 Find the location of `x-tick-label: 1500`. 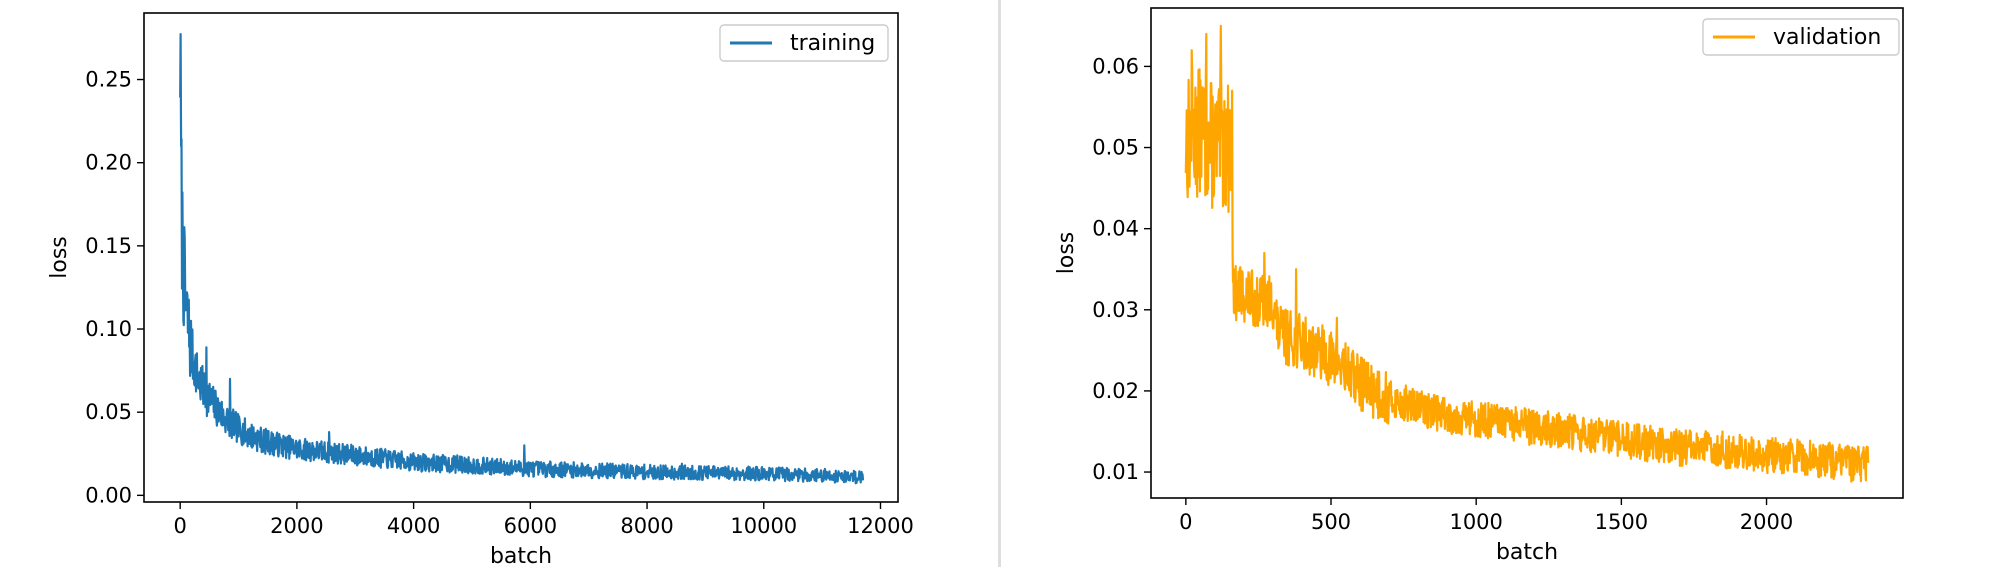

x-tick-label: 1500 is located at coordinates (1621, 522).